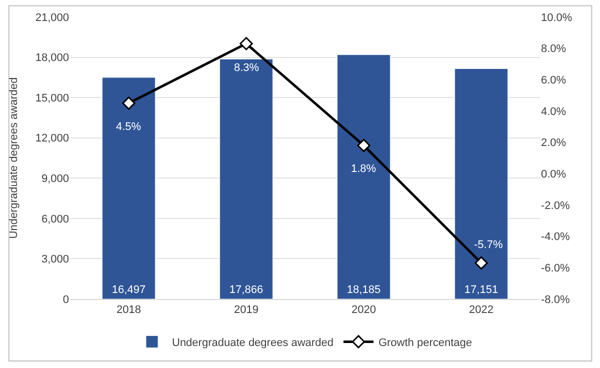  Describe the element at coordinates (555, 237) in the screenshot. I see `y2-tick-label: -4.0%` at that location.